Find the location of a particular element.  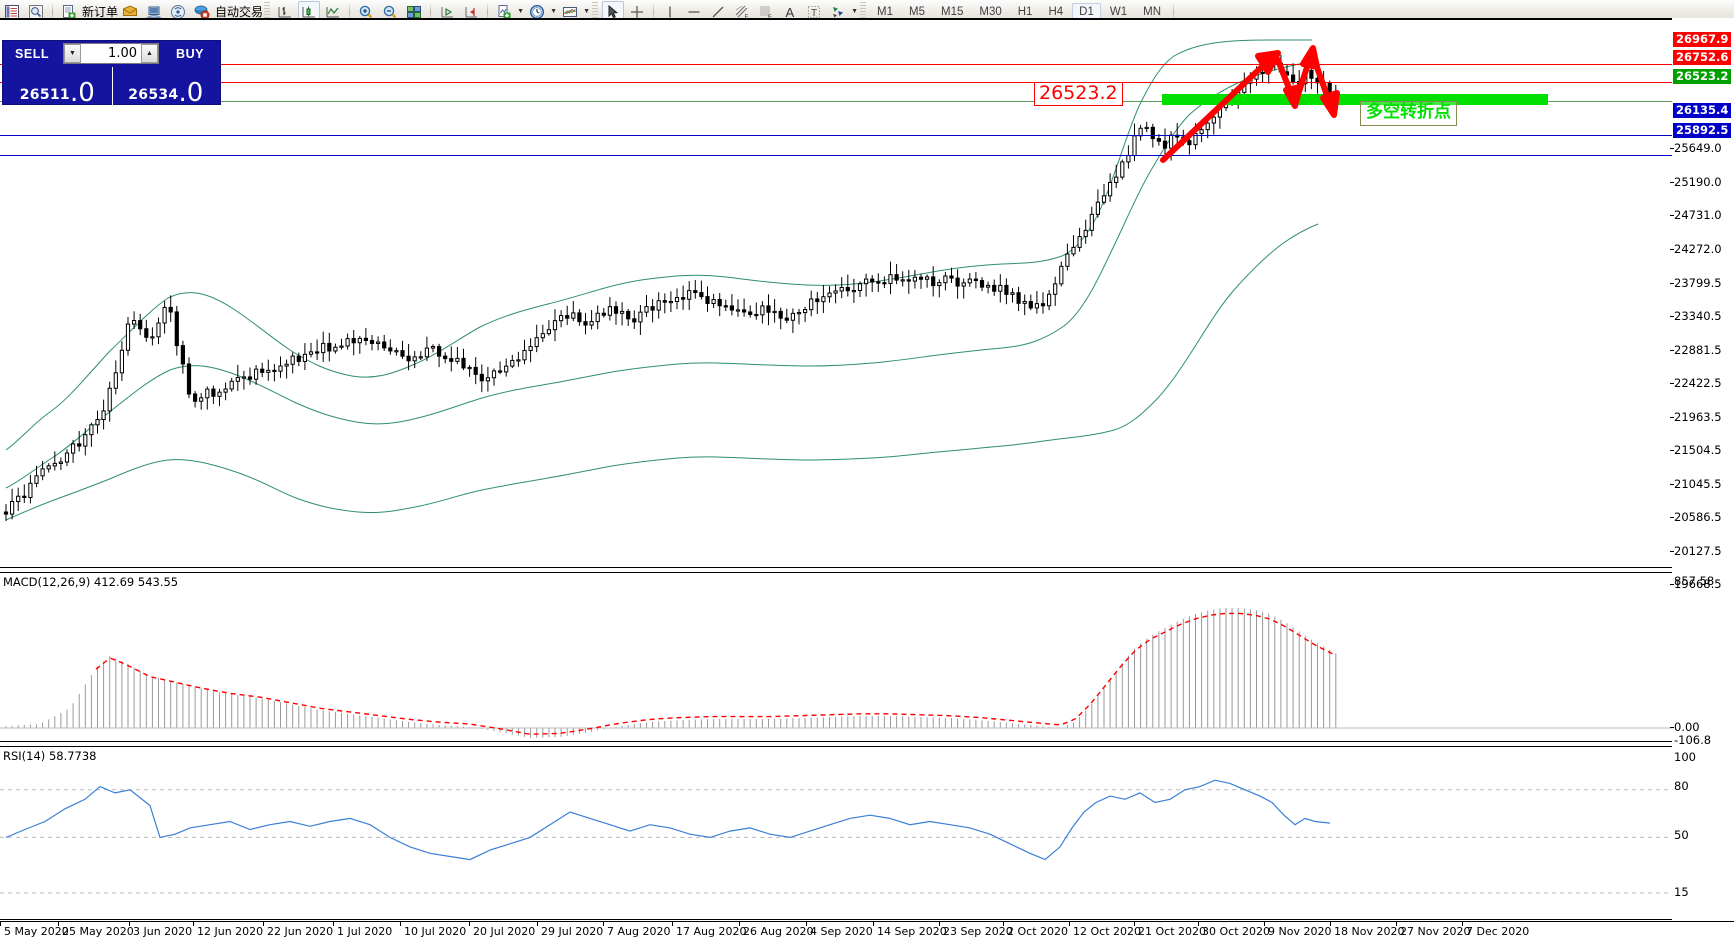

volume-stepper: ▼ 1.00 ▲ is located at coordinates (111, 53).